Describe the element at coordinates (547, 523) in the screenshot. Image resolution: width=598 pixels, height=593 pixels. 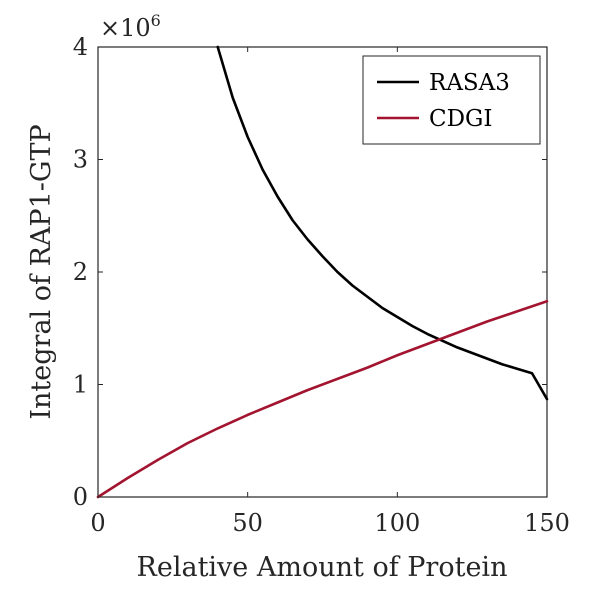
I see `x-tick-label: 150` at that location.